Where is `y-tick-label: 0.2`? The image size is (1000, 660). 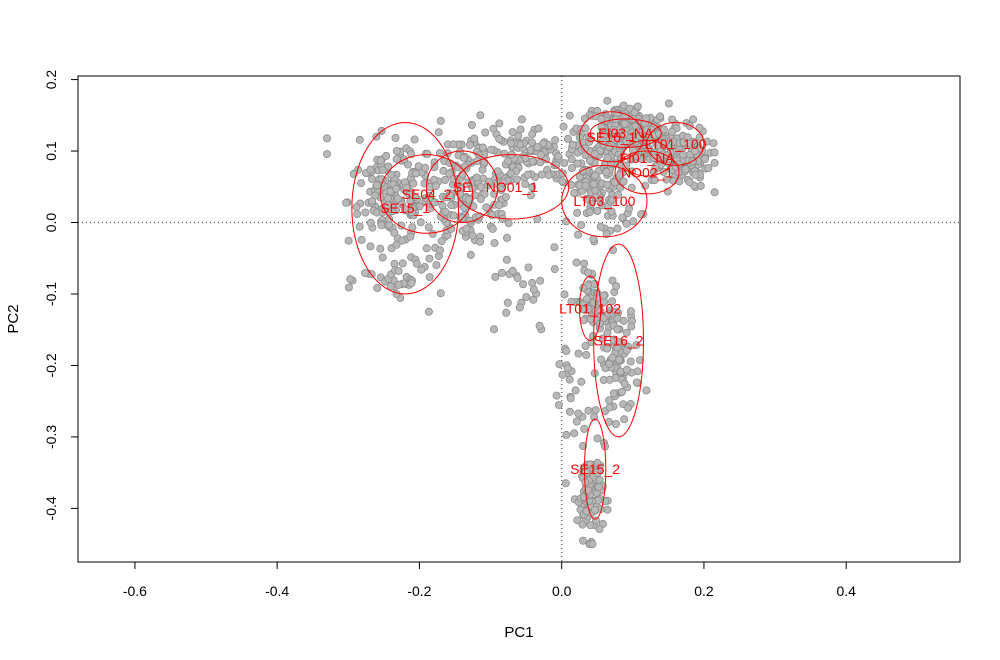 y-tick-label: 0.2 is located at coordinates (51, 80).